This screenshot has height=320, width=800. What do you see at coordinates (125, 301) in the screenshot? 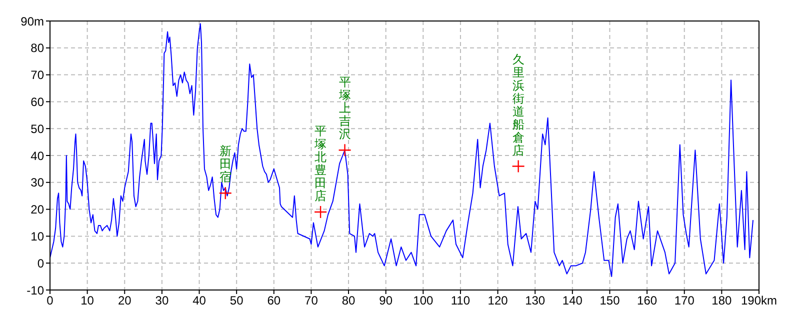
I see `x-tick-label: 20` at bounding box center [125, 301].